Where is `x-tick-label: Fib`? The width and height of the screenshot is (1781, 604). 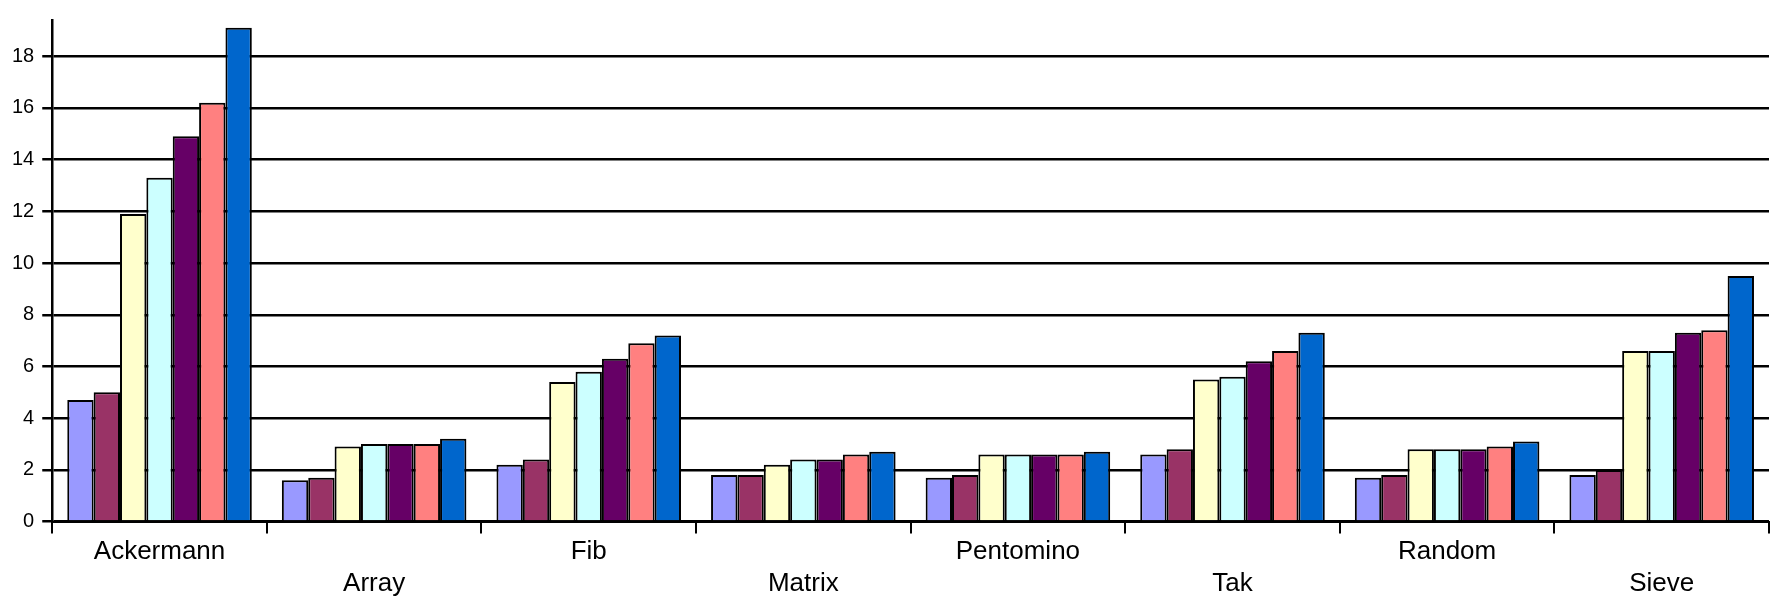
x-tick-label: Fib is located at coordinates (588, 550).